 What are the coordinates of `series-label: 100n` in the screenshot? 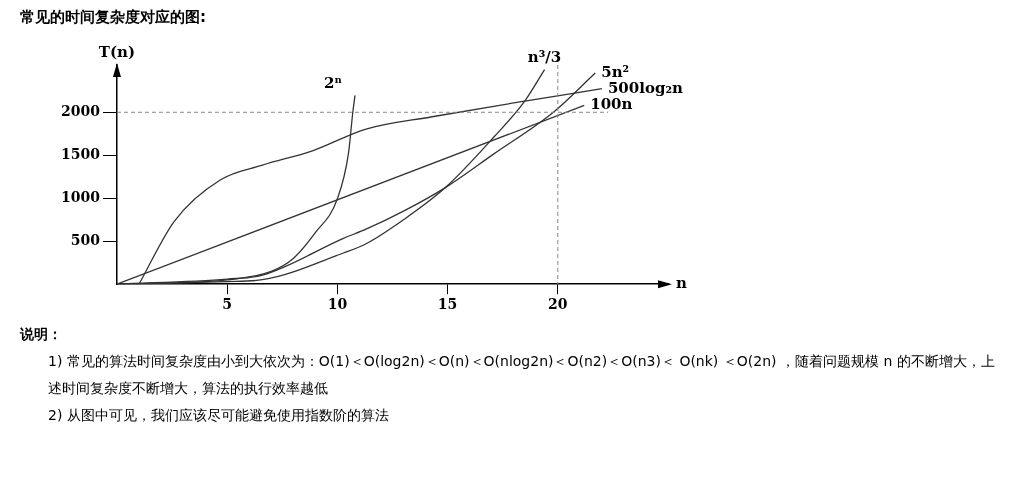 It's located at (611, 104).